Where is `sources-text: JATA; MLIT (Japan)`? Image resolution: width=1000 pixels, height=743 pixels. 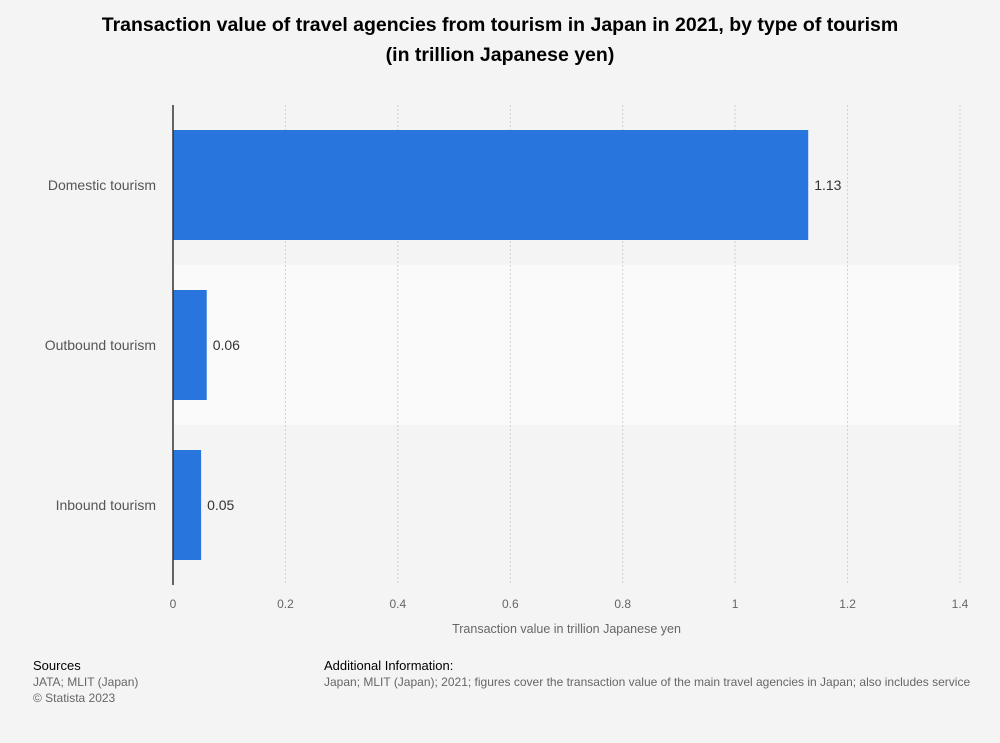 sources-text: JATA; MLIT (Japan) is located at coordinates (86, 682).